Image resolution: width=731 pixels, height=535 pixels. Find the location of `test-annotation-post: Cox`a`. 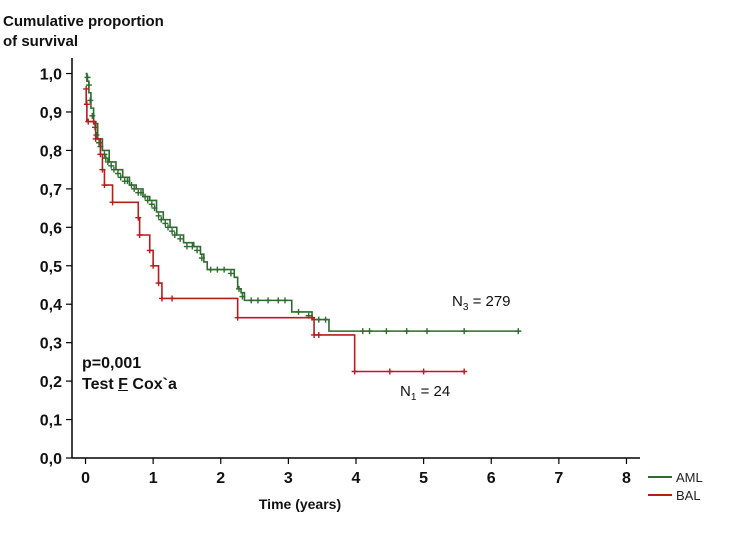

test-annotation-post: Cox`a is located at coordinates (152, 384).